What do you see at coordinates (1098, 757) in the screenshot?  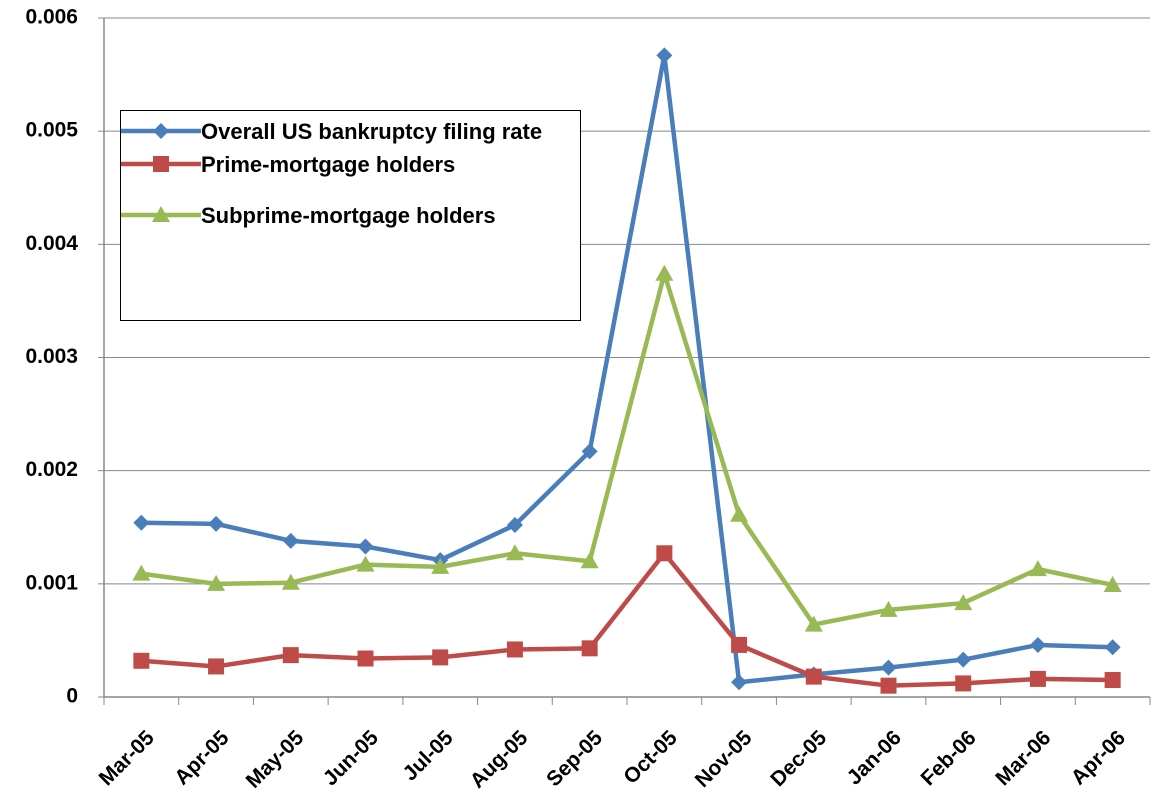 I see `x-tick-label: Apr-06` at bounding box center [1098, 757].